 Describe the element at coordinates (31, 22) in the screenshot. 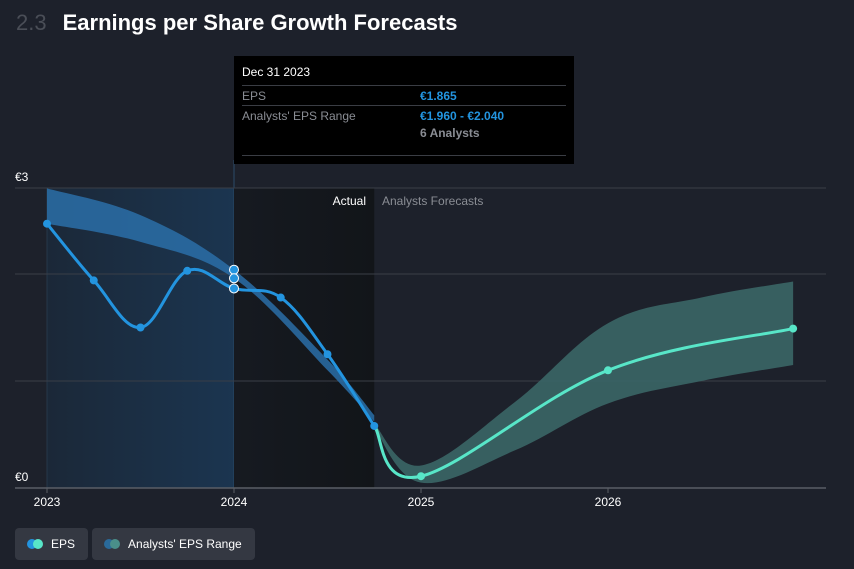

I see `section-number: 2.3` at that location.